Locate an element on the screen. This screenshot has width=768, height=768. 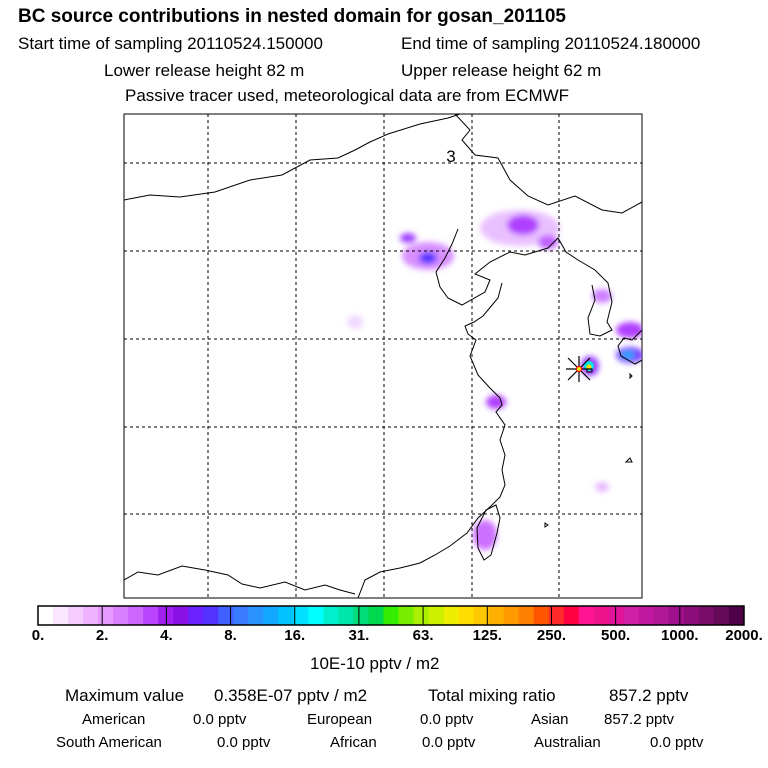
plume-korea-south is located at coordinates (629, 330).